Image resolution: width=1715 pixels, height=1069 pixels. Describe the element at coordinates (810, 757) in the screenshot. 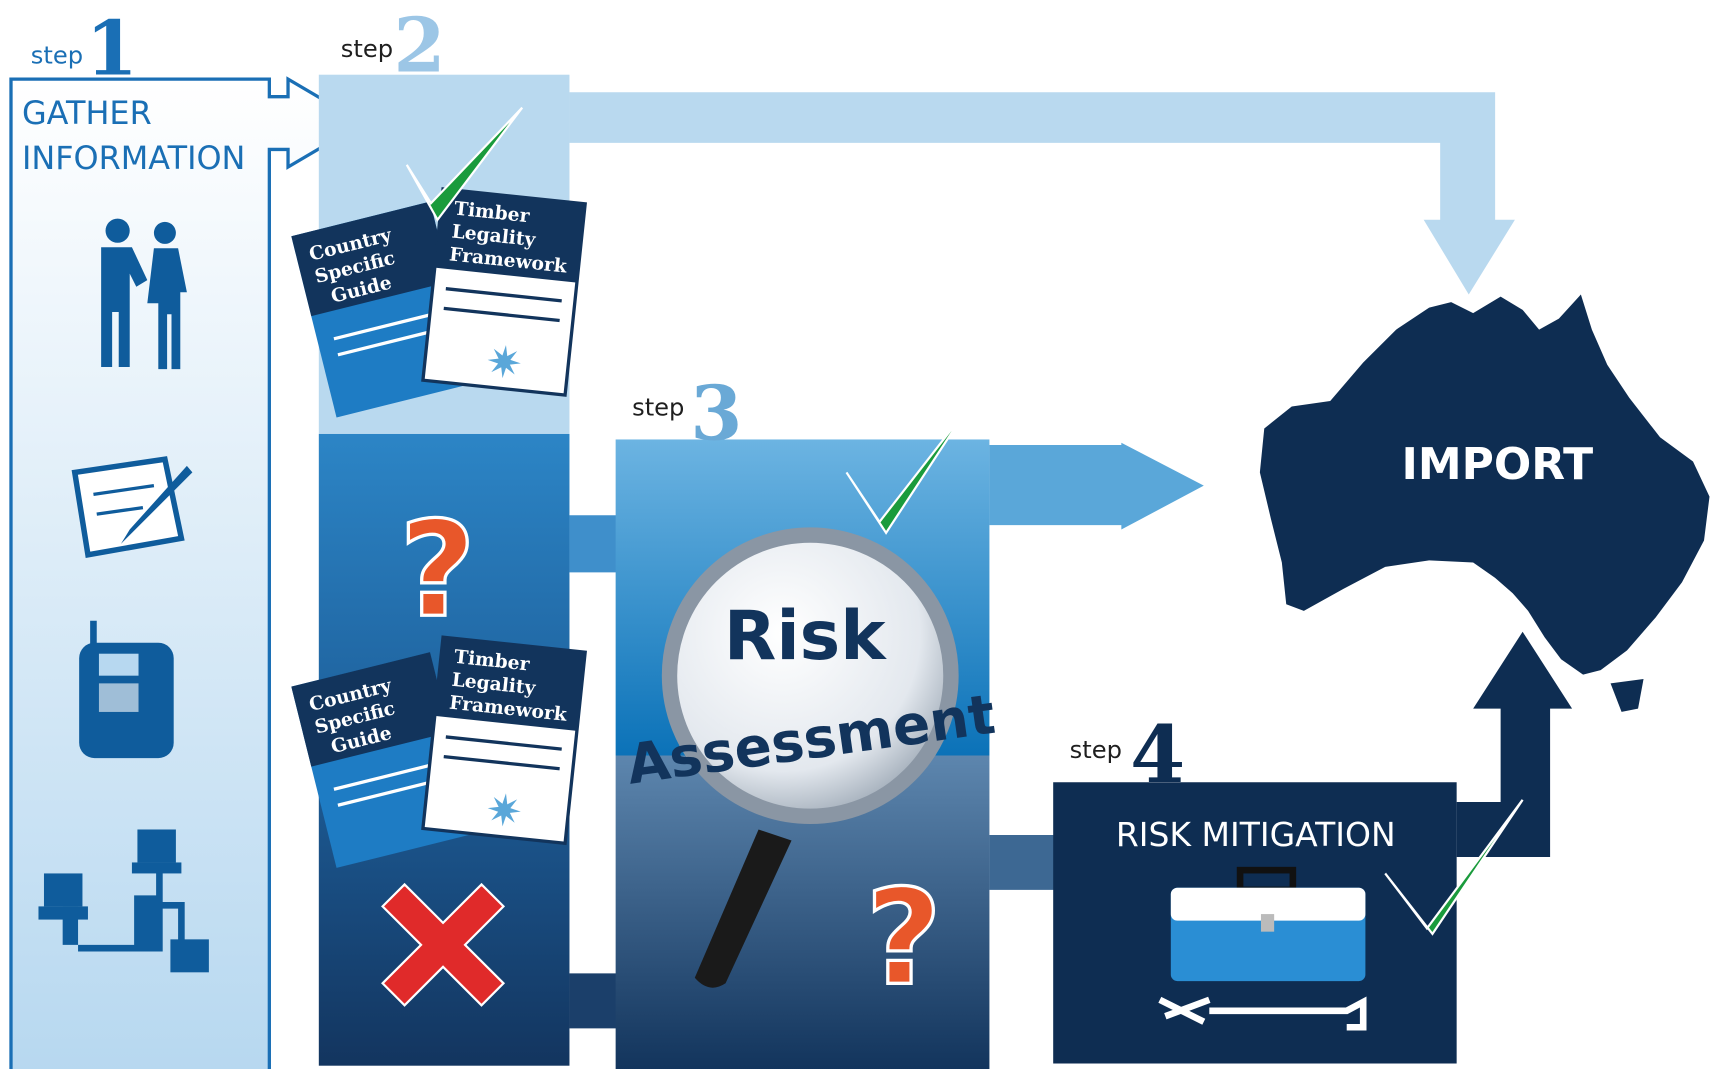

I see `magnifier` at that location.